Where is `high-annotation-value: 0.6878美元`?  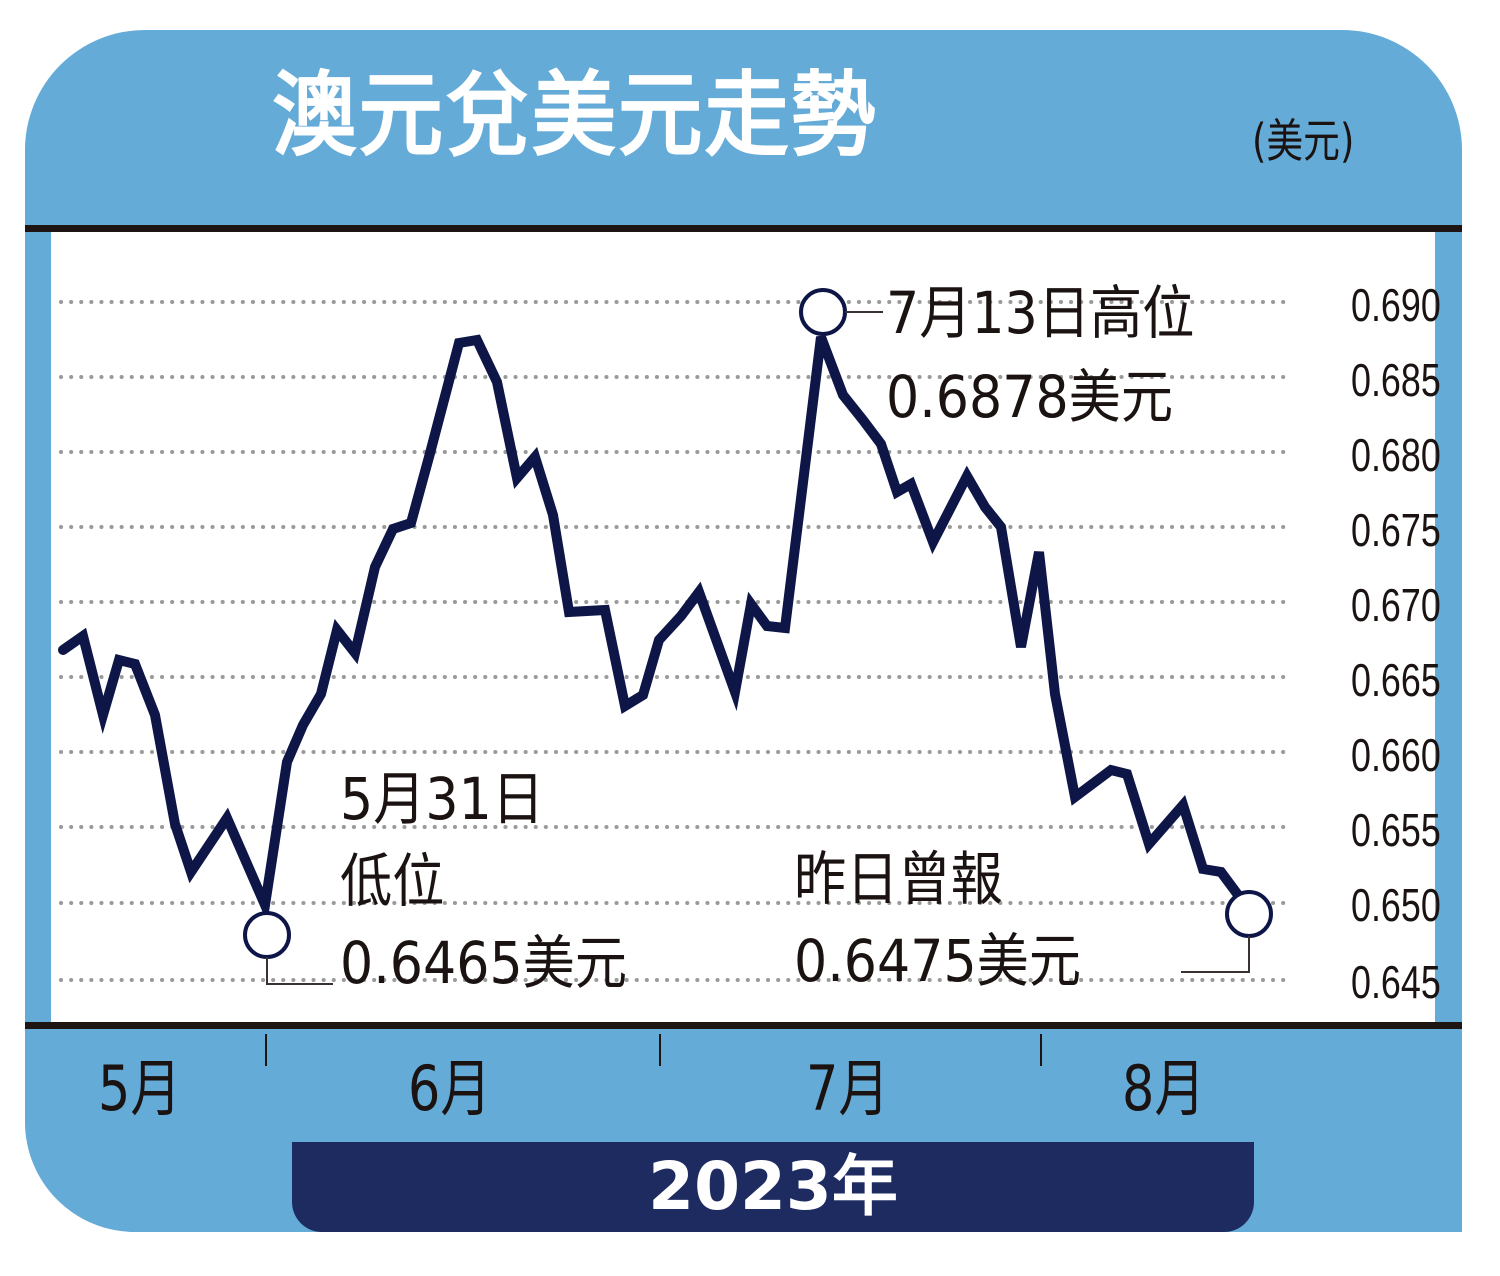
high-annotation-value: 0.6878美元 is located at coordinates (1030, 397).